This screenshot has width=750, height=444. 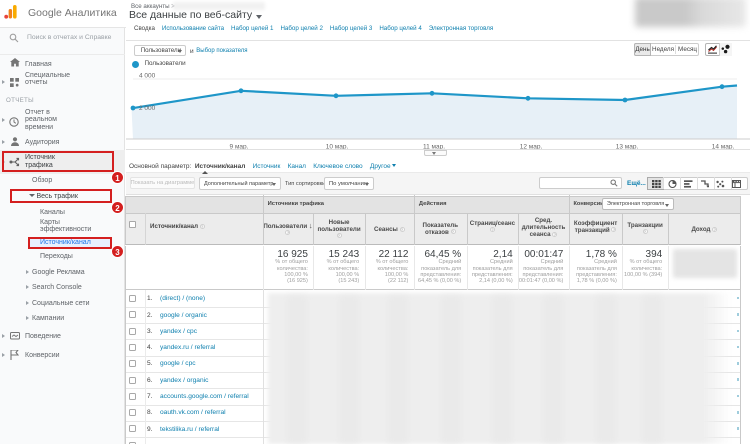 What do you see at coordinates (723, 147) in the screenshot?
I see `svg-text: 14 мар.` at bounding box center [723, 147].